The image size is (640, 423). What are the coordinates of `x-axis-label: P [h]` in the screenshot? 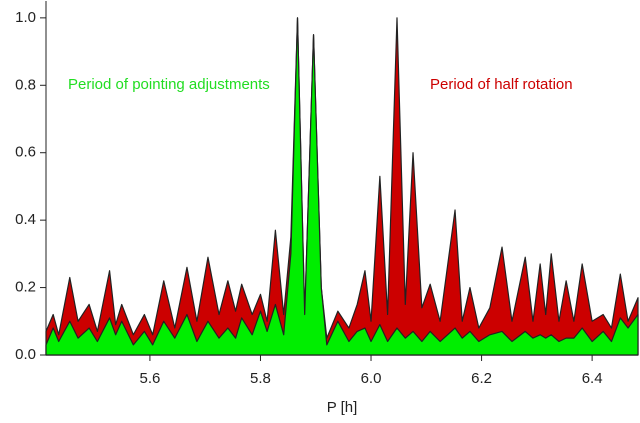 It's located at (342, 407).